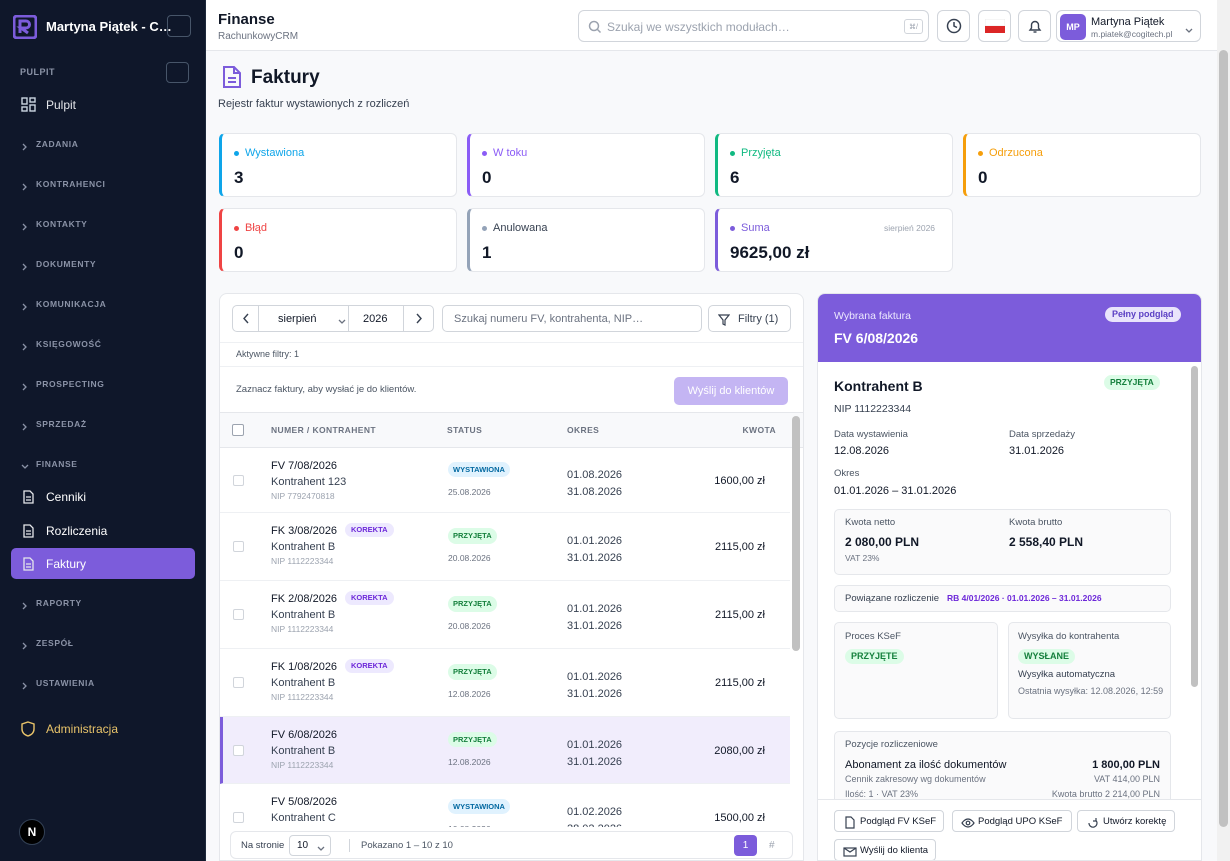  I want to click on nip: NIP 7792470818, so click(303, 496).